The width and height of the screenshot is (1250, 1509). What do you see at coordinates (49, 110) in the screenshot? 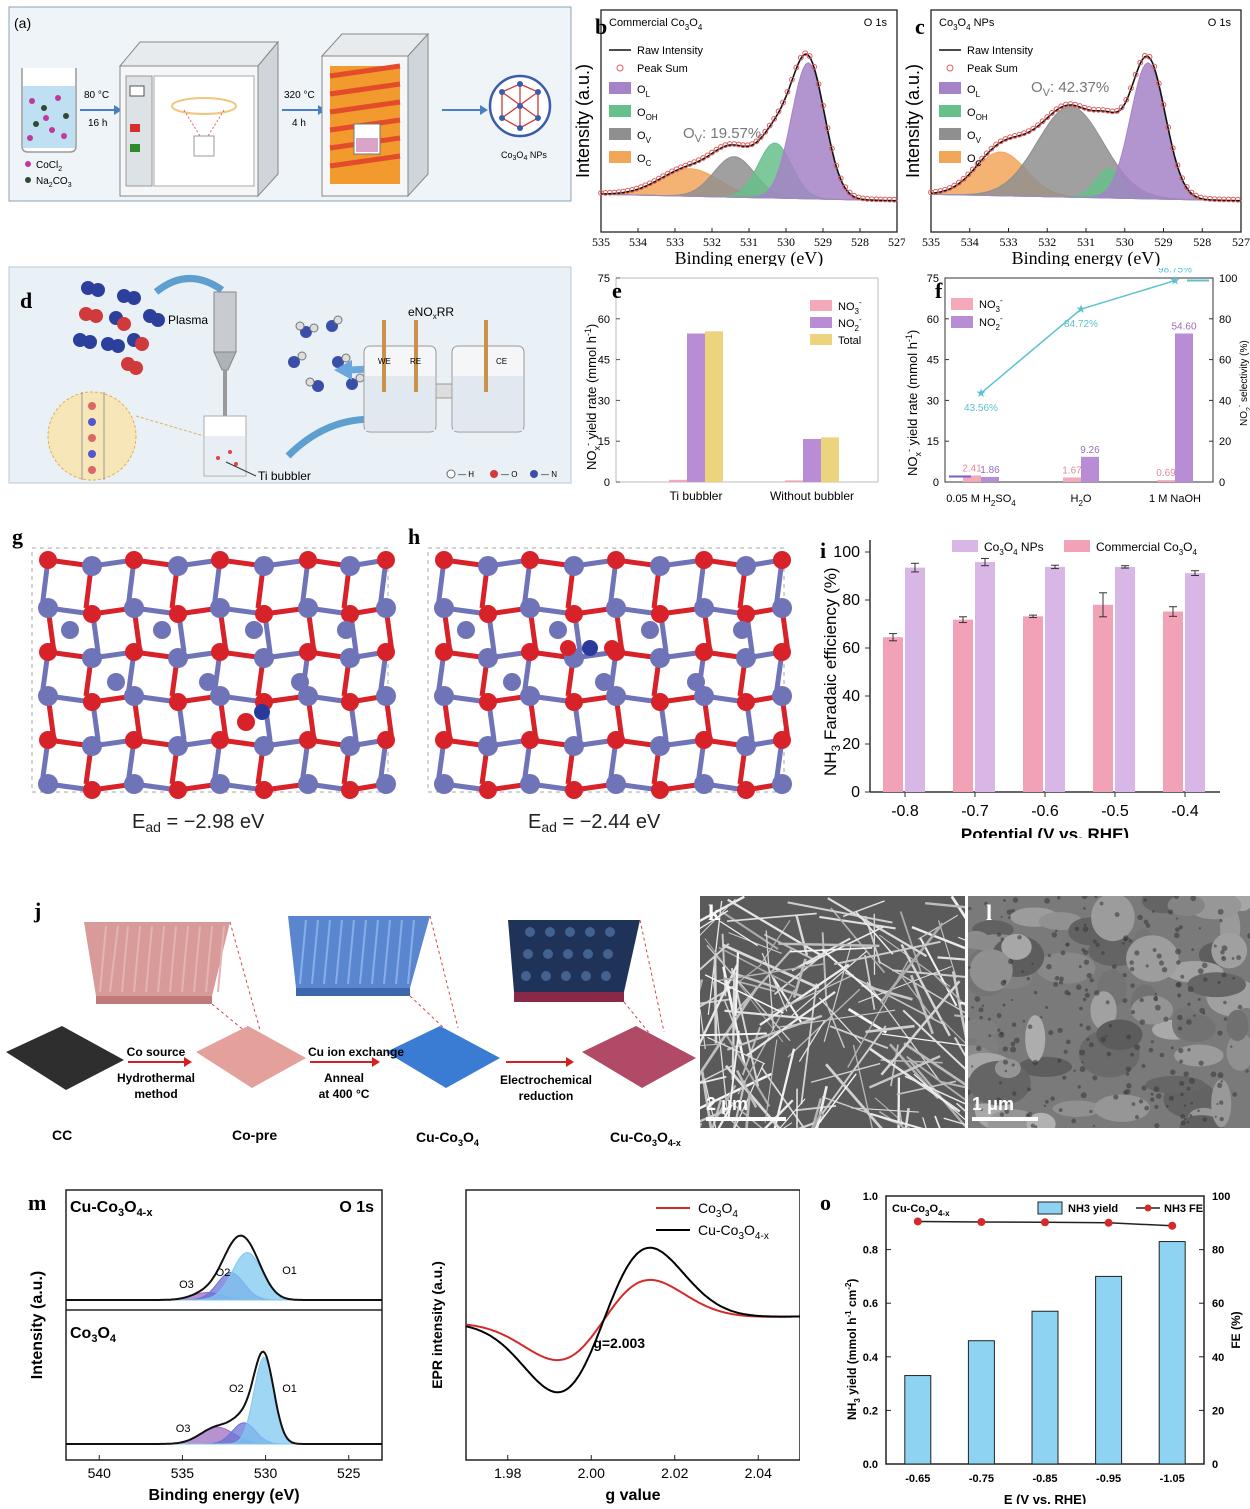
I see `beaker-icon` at bounding box center [49, 110].